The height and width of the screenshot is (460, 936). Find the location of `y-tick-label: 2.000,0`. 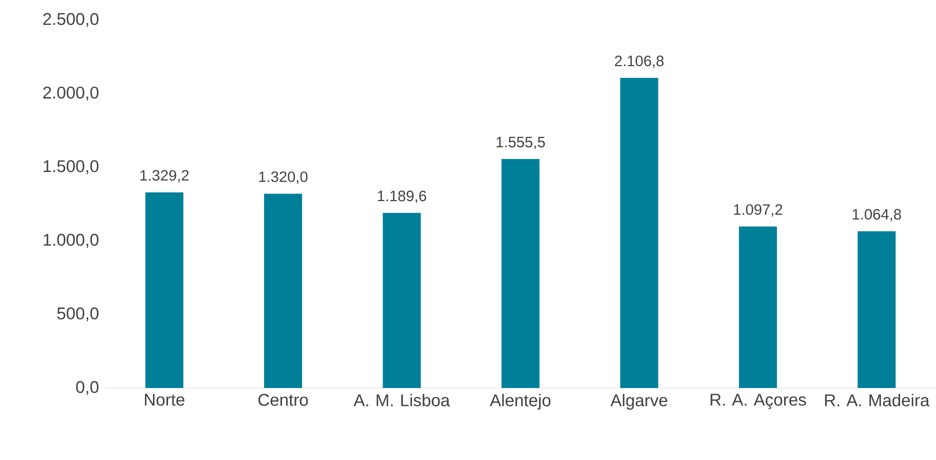

y-tick-label: 2.000,0 is located at coordinates (70, 93).